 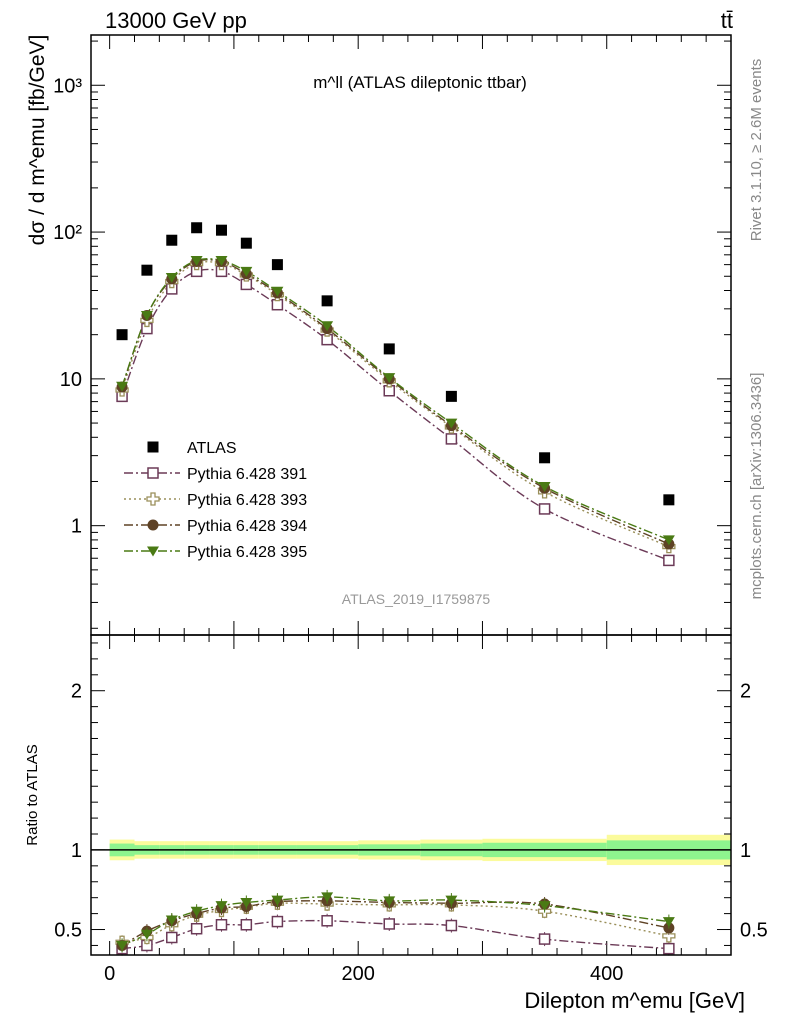 What do you see at coordinates (395, 934) in the screenshot?
I see `pythia-6-428-391-ratio-line` at bounding box center [395, 934].